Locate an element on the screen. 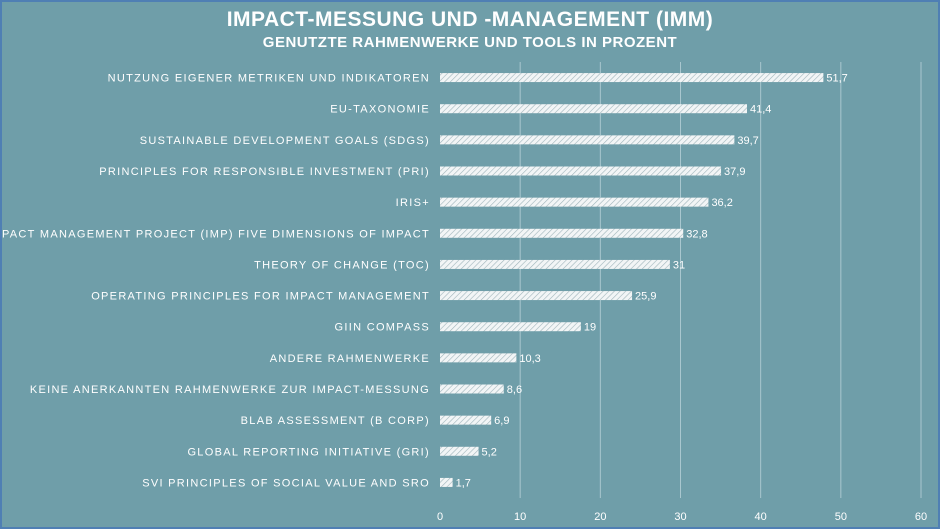  x-tick-label: 10 is located at coordinates (520, 517).